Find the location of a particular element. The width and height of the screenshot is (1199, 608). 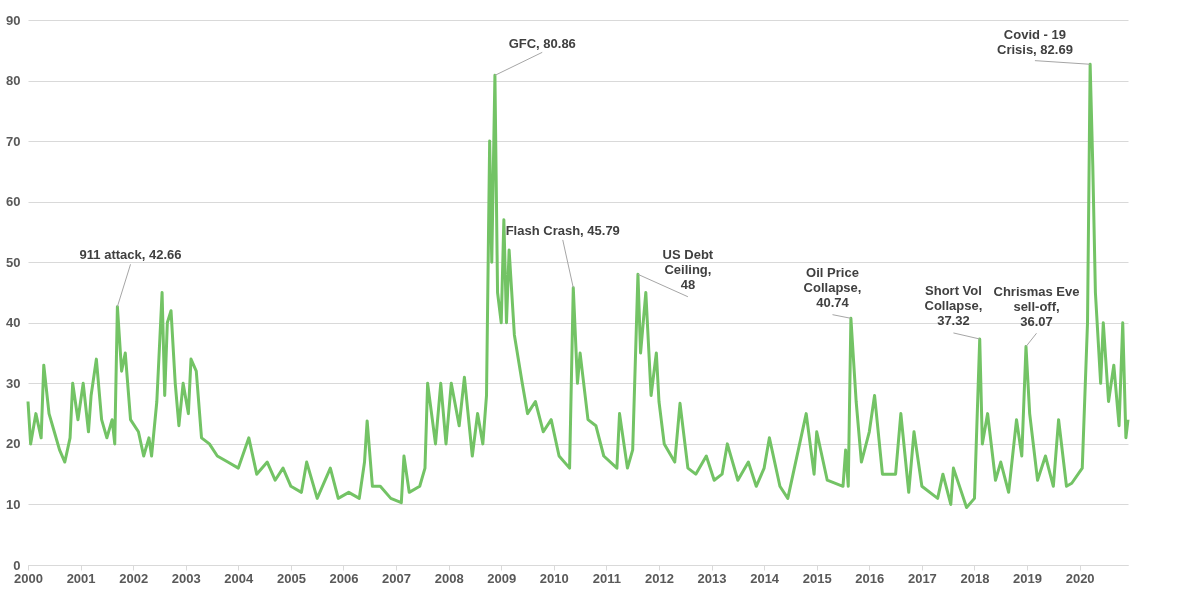

annotation: Oil Price Collapse, 40.74 is located at coordinates (832, 288).